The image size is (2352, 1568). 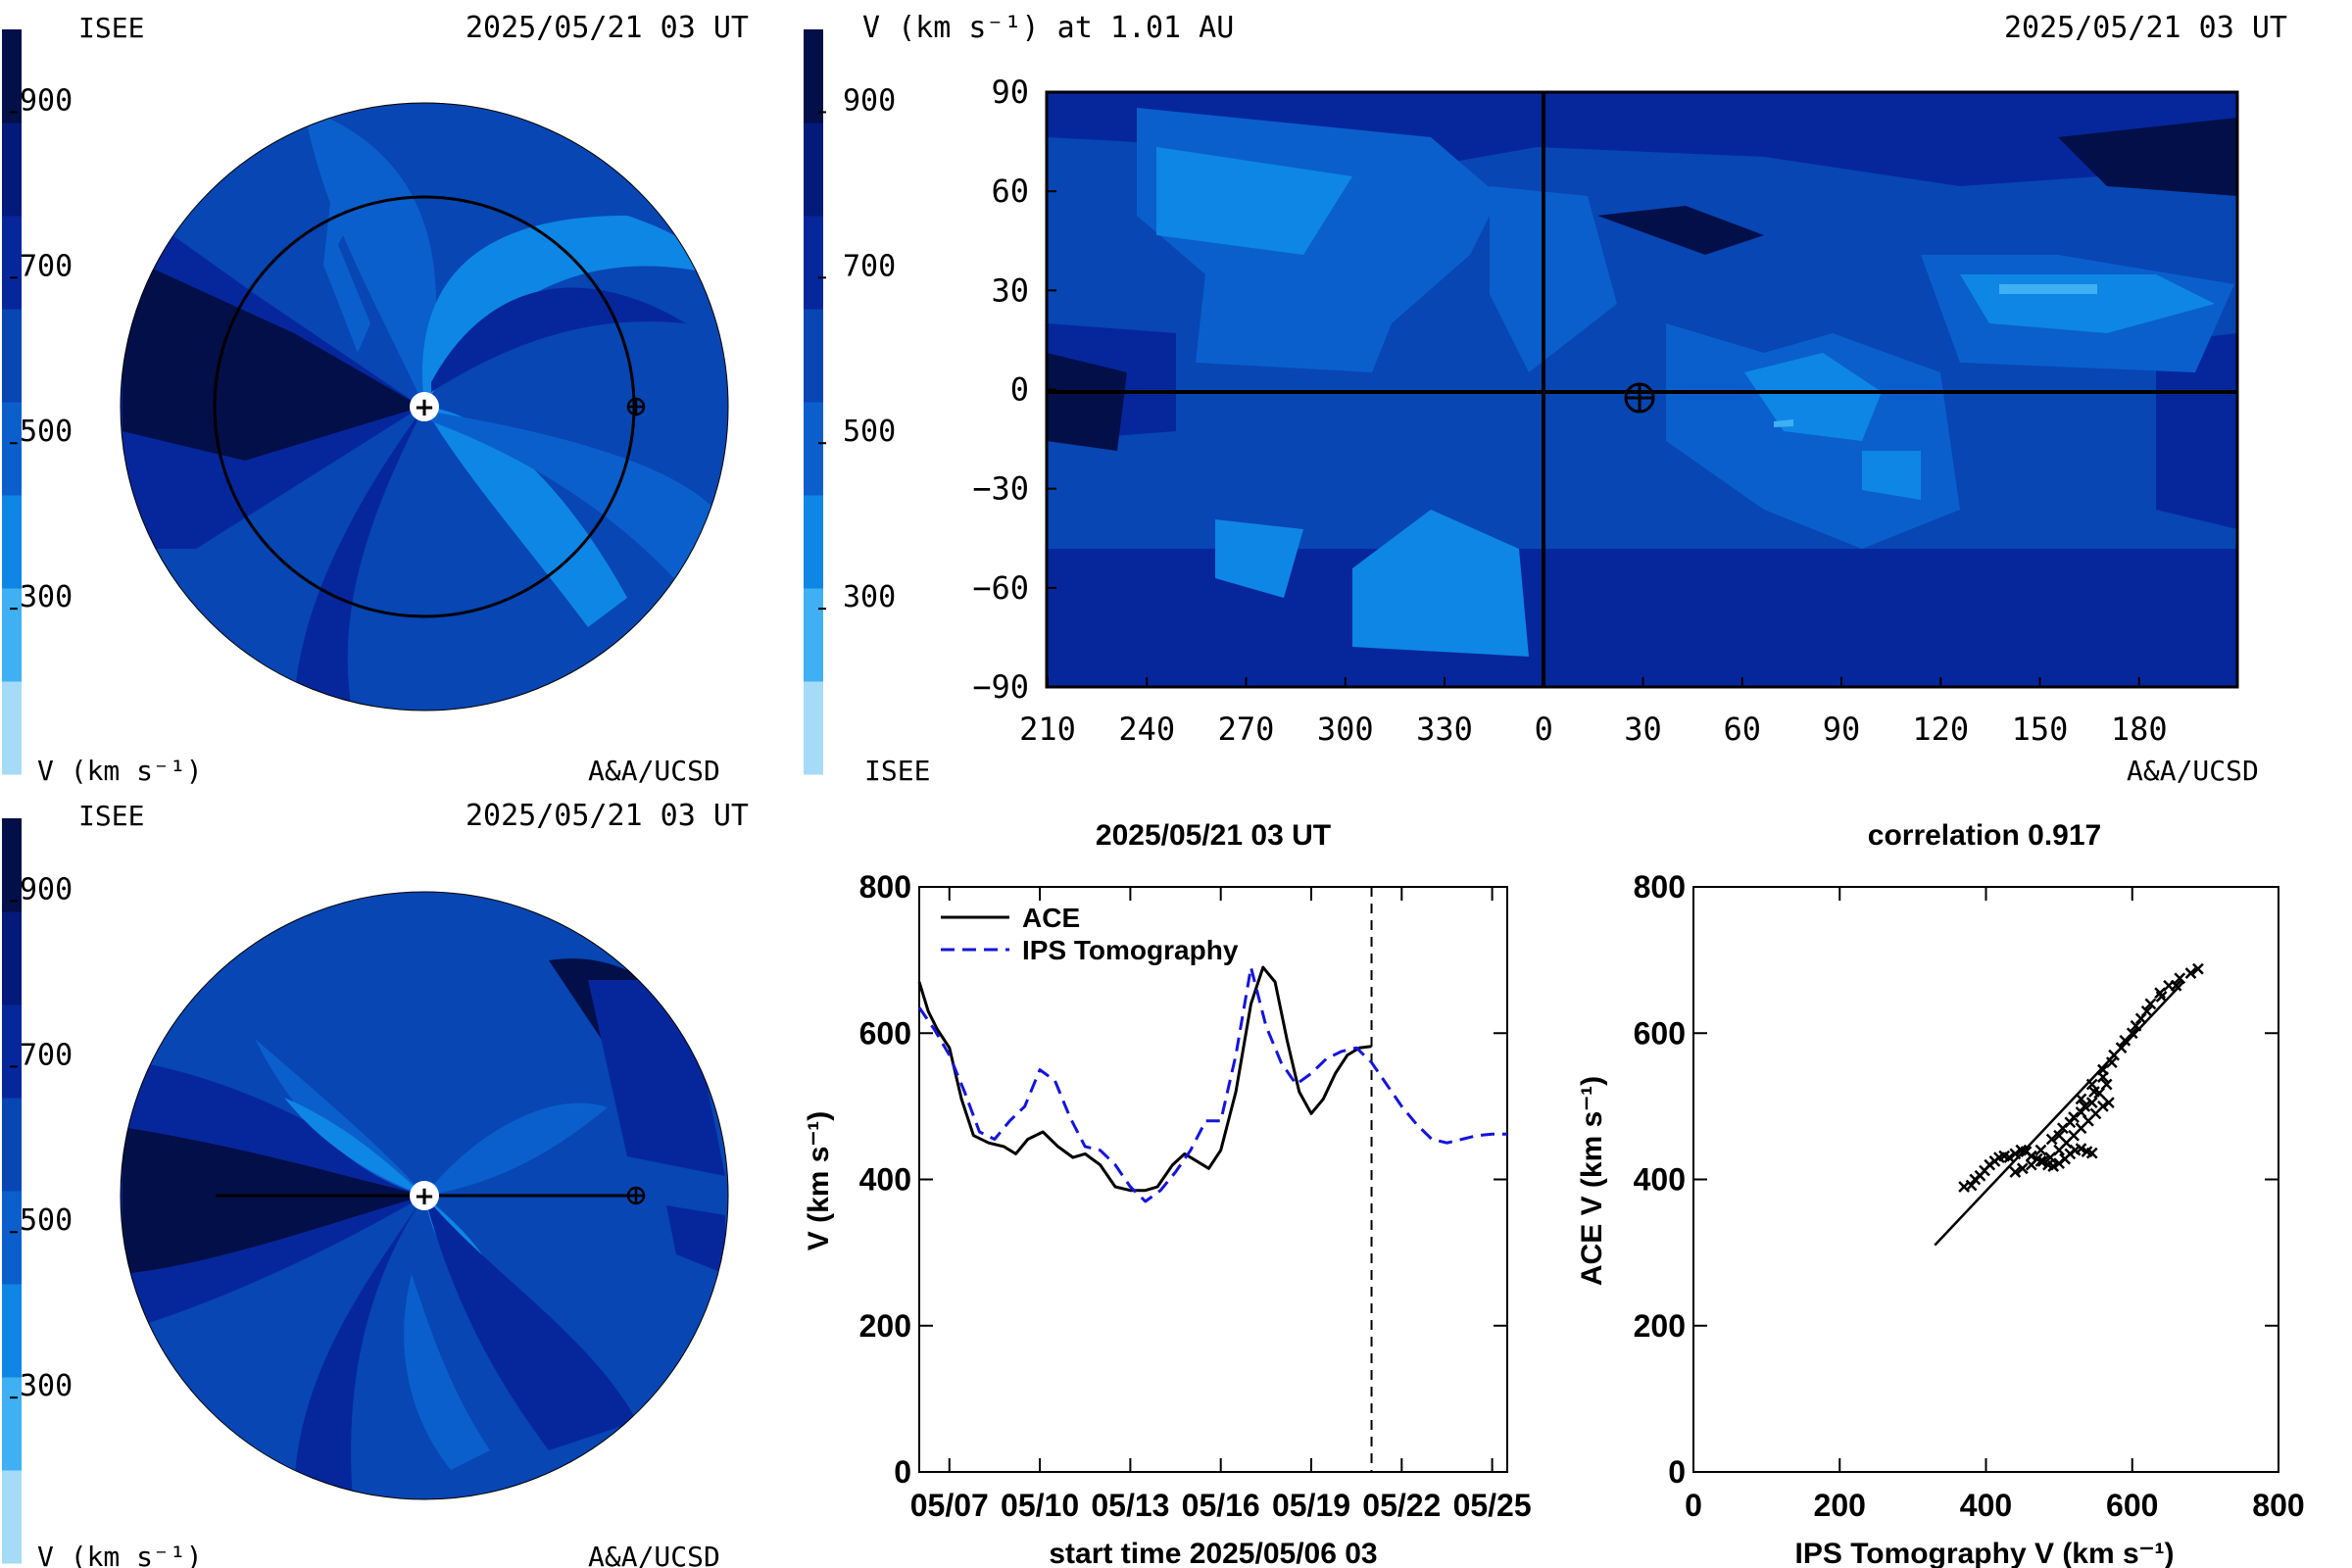 I want to click on map-y-tick-label: 0, so click(x=1019, y=390).